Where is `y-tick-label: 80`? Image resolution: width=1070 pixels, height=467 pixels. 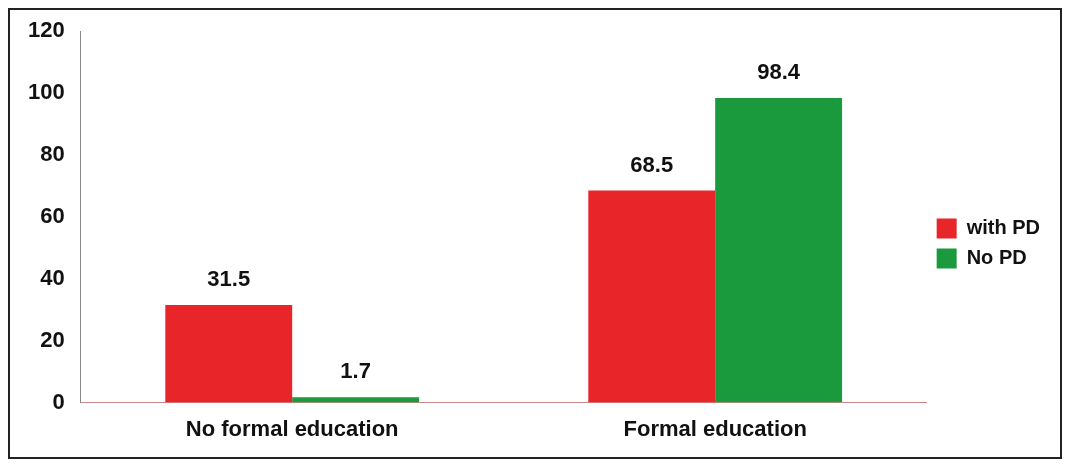 y-tick-label: 80 is located at coordinates (52, 154).